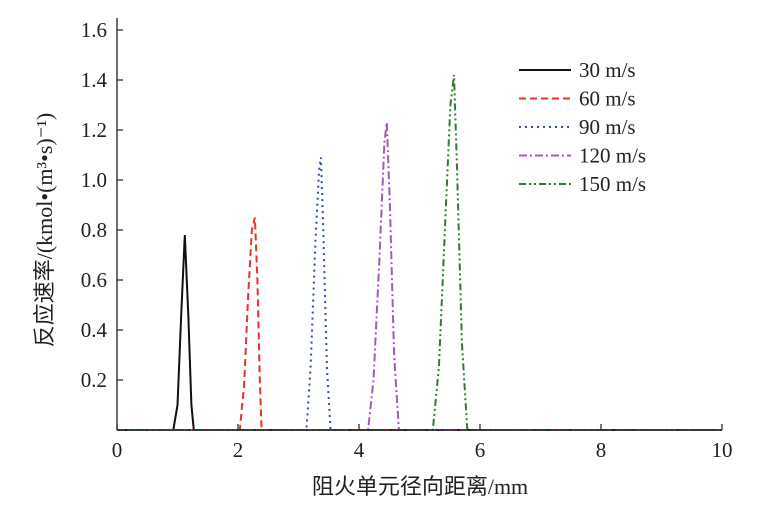 The image size is (764, 521). What do you see at coordinates (607, 127) in the screenshot?
I see `legend-label: 90 m/s` at bounding box center [607, 127].